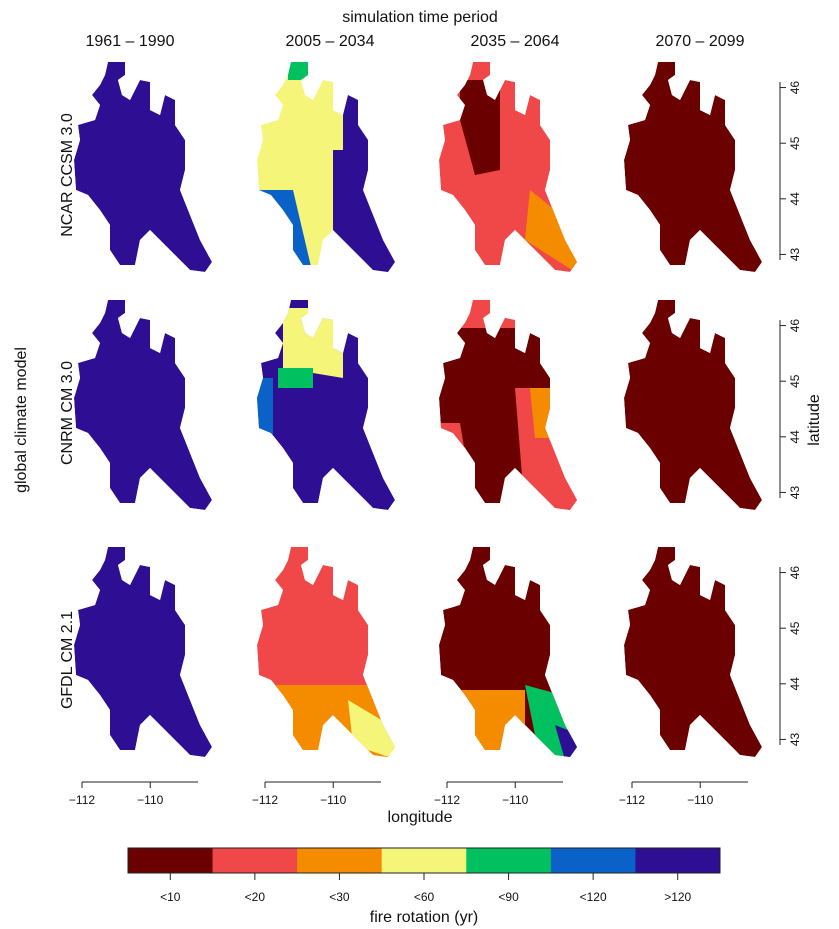  Describe the element at coordinates (130, 41) in the screenshot. I see `column-title: 1961 – 1990` at that location.